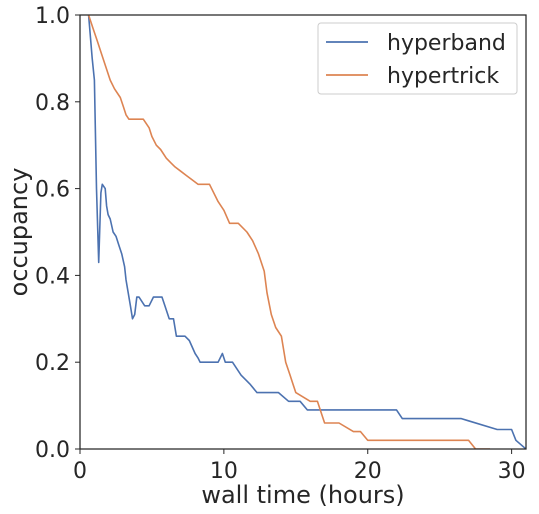 Image resolution: width=539 pixels, height=514 pixels. Describe the element at coordinates (443, 76) in the screenshot. I see `legend-label-hypertrick: hypertrick` at that location.